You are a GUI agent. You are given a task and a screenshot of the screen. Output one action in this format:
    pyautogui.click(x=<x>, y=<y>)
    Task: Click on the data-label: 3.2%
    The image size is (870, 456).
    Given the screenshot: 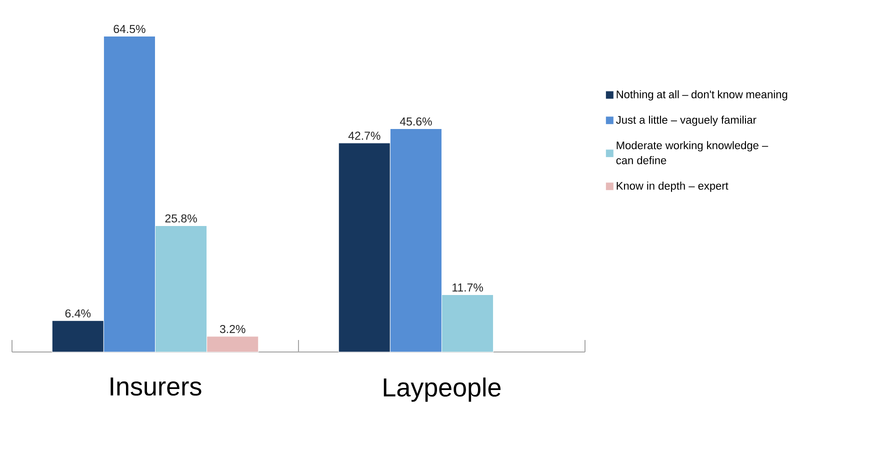 What is the action you would take?
    pyautogui.click(x=233, y=329)
    